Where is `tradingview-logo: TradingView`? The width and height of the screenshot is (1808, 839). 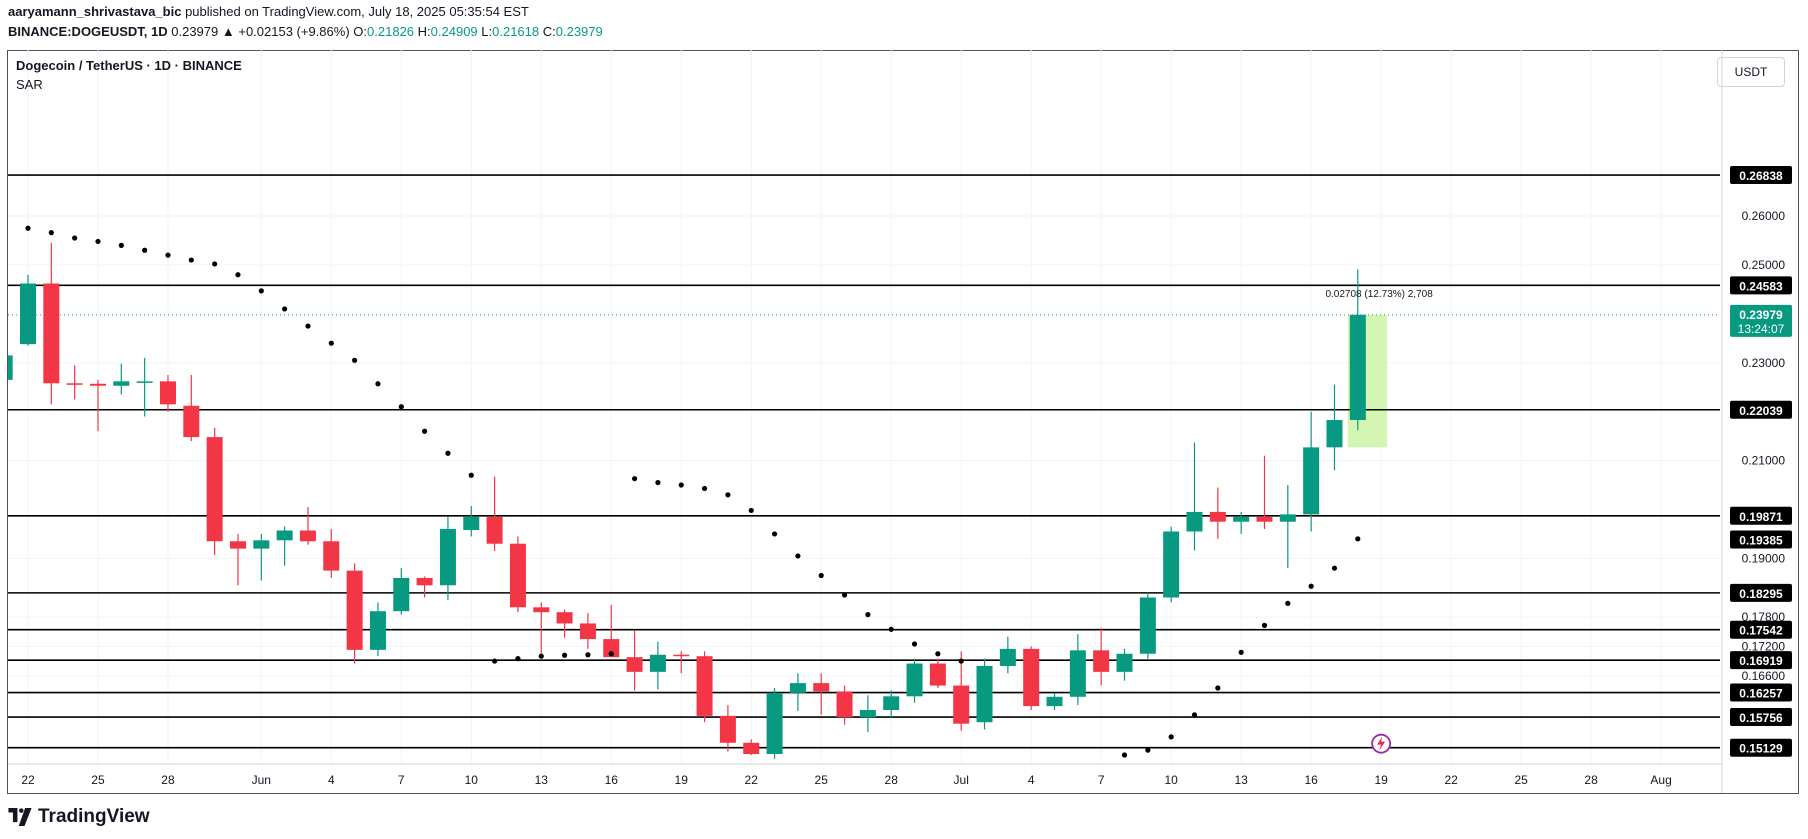
tradingview-logo: TradingView is located at coordinates (79, 817).